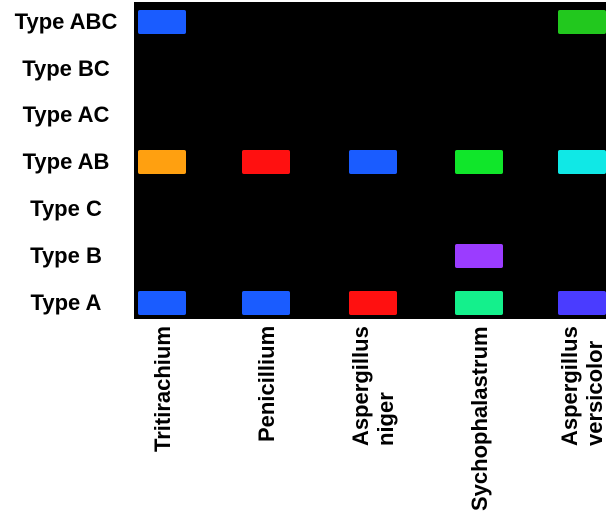  I want to click on column-label-line: Sychophalastrum, so click(479, 418).